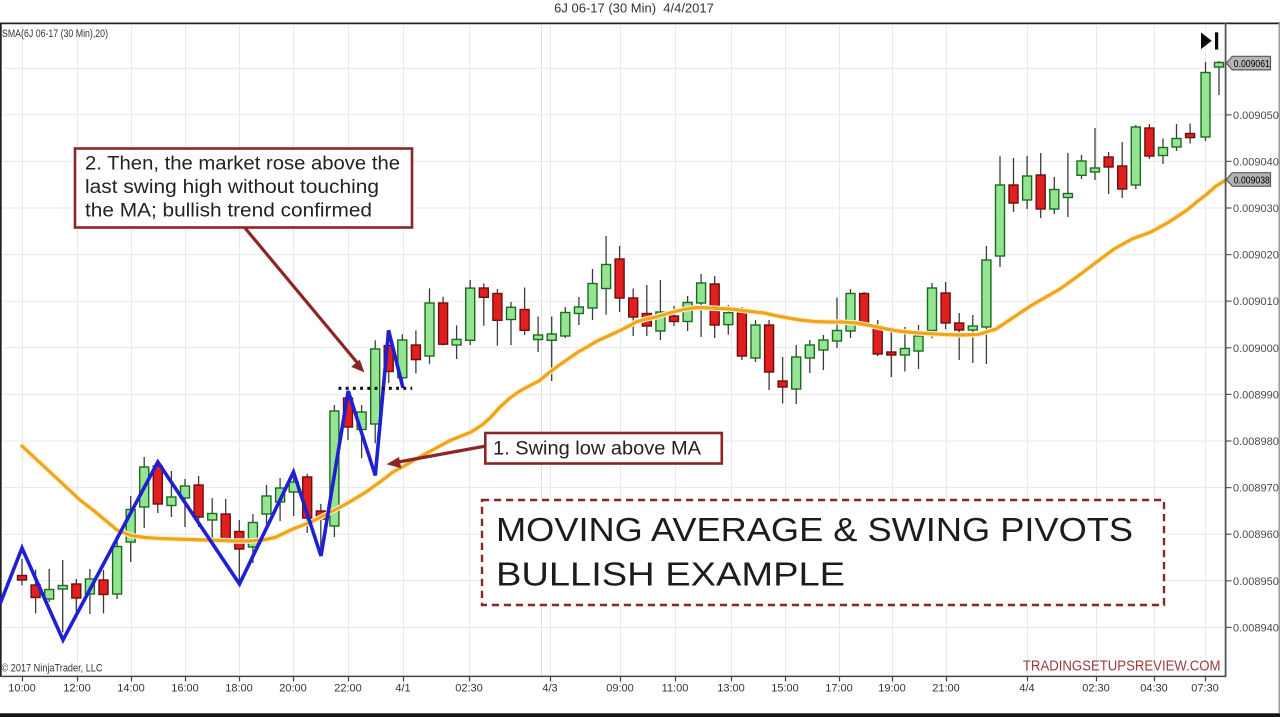  What do you see at coordinates (1256, 349) in the screenshot?
I see `svg-text: 0.009000` at bounding box center [1256, 349].